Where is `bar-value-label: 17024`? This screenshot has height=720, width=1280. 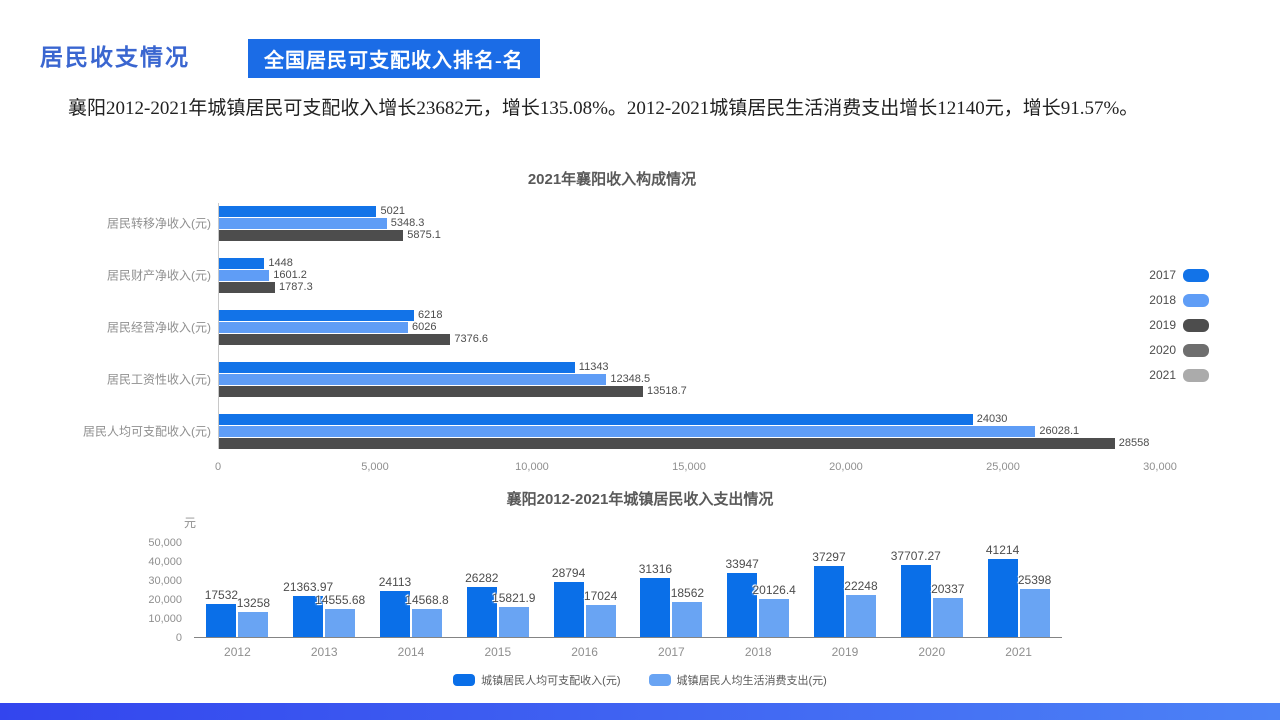
bar-value-label: 17024 is located at coordinates (600, 595).